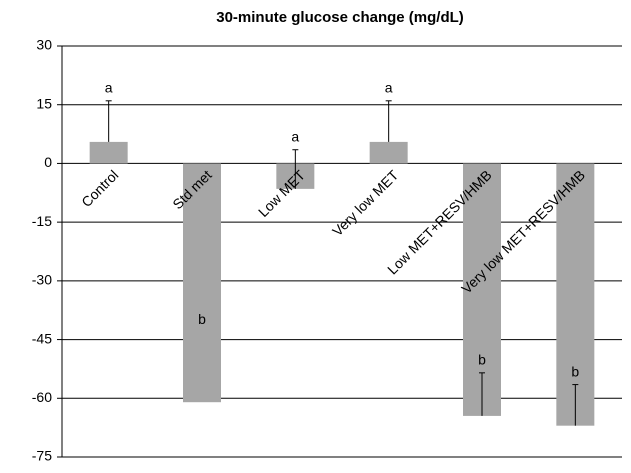 This screenshot has height=473, width=631. What do you see at coordinates (42, 280) in the screenshot?
I see `y-tick-label: -30` at bounding box center [42, 280].